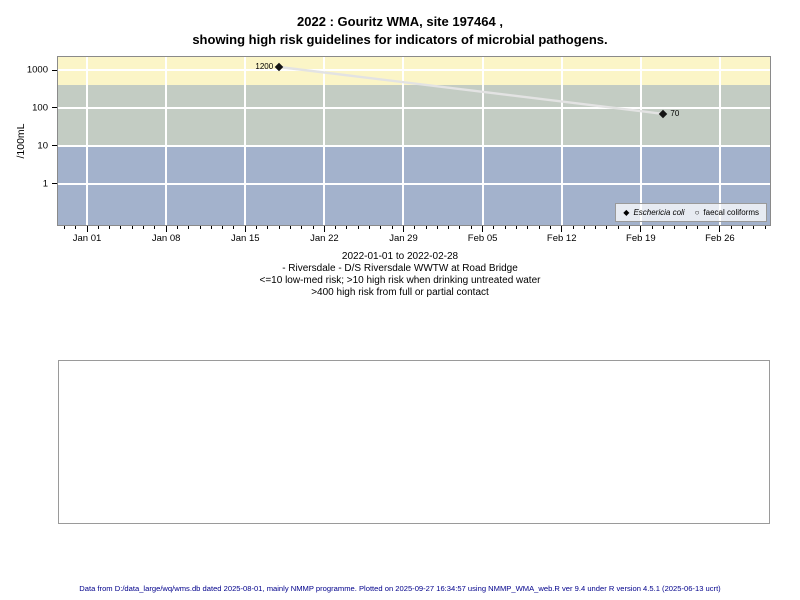 Image resolution: width=800 pixels, height=600 pixels. What do you see at coordinates (675, 114) in the screenshot?
I see `data-point-label: 70` at bounding box center [675, 114].